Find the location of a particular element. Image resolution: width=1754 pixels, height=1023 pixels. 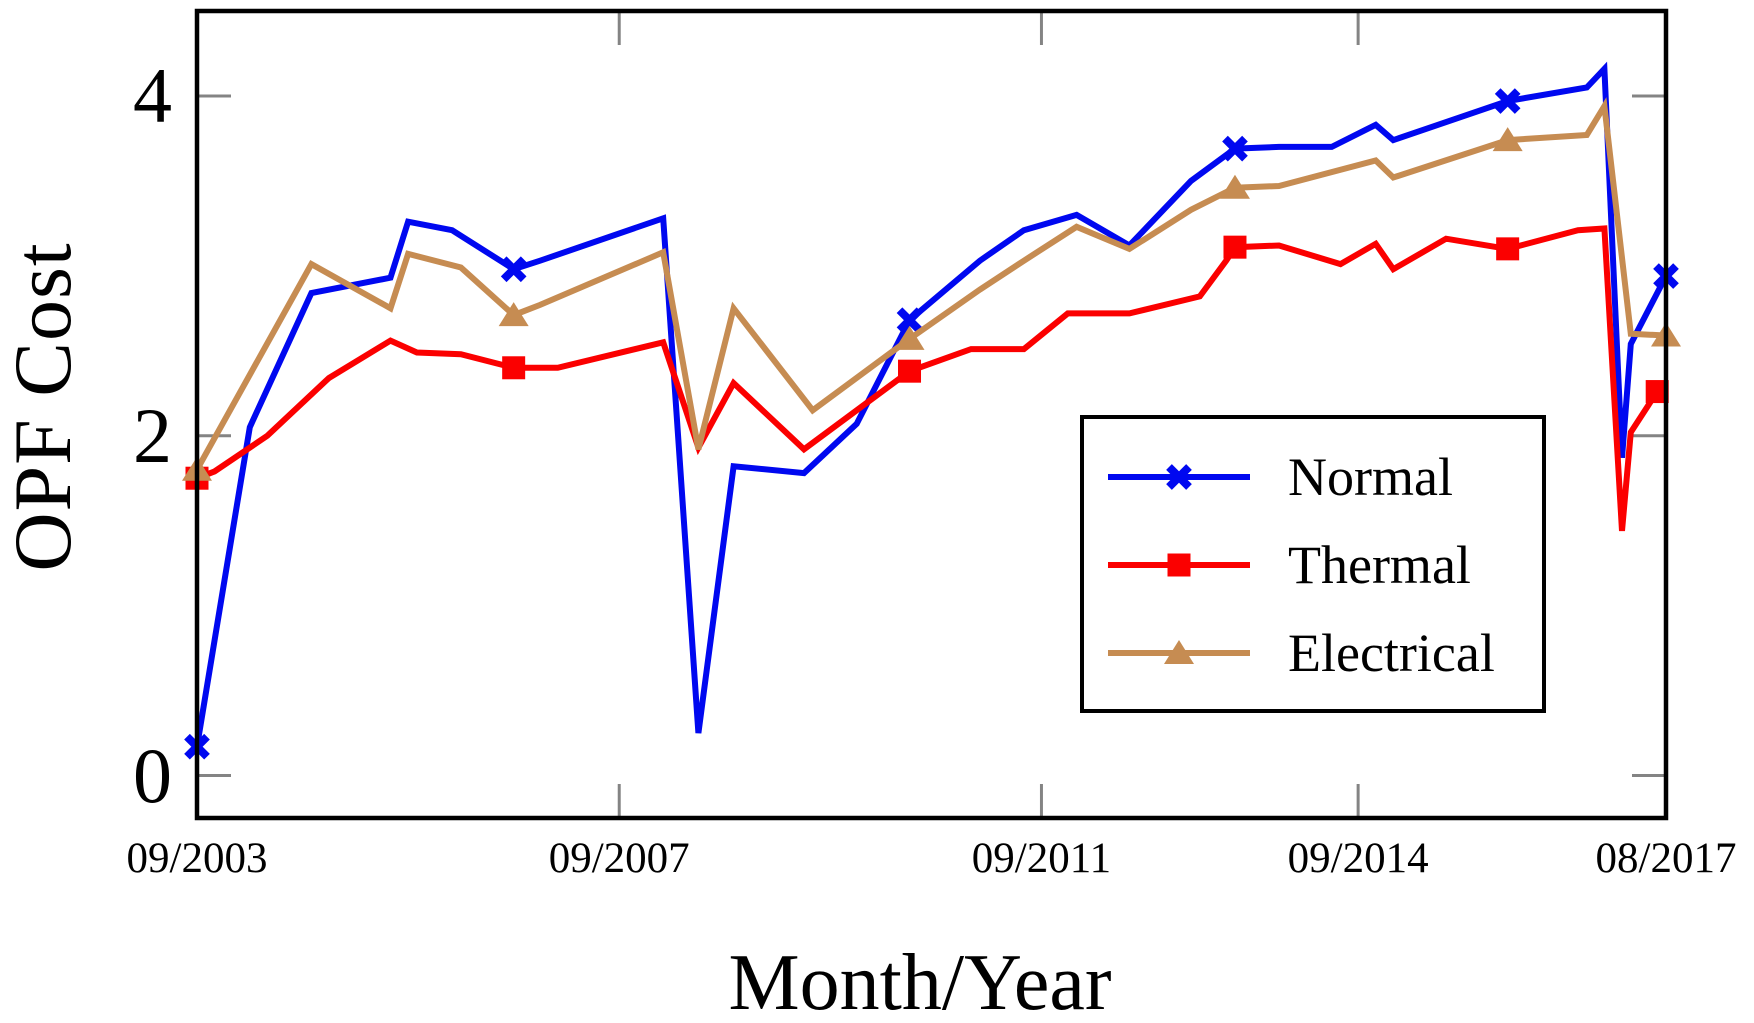

x-tick-label: 08/2017 is located at coordinates (1666, 858).